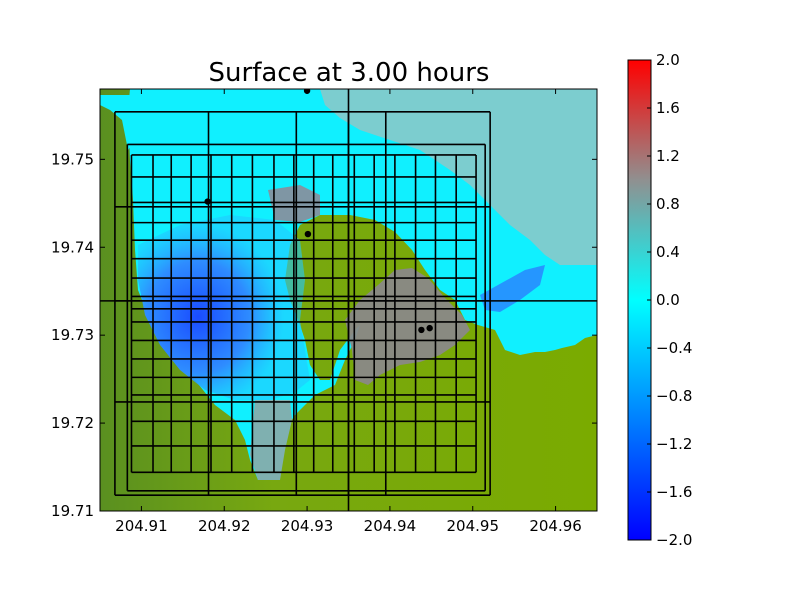 This screenshot has width=800, height=600. I want to click on x-tick-label: 204.93, so click(307, 526).